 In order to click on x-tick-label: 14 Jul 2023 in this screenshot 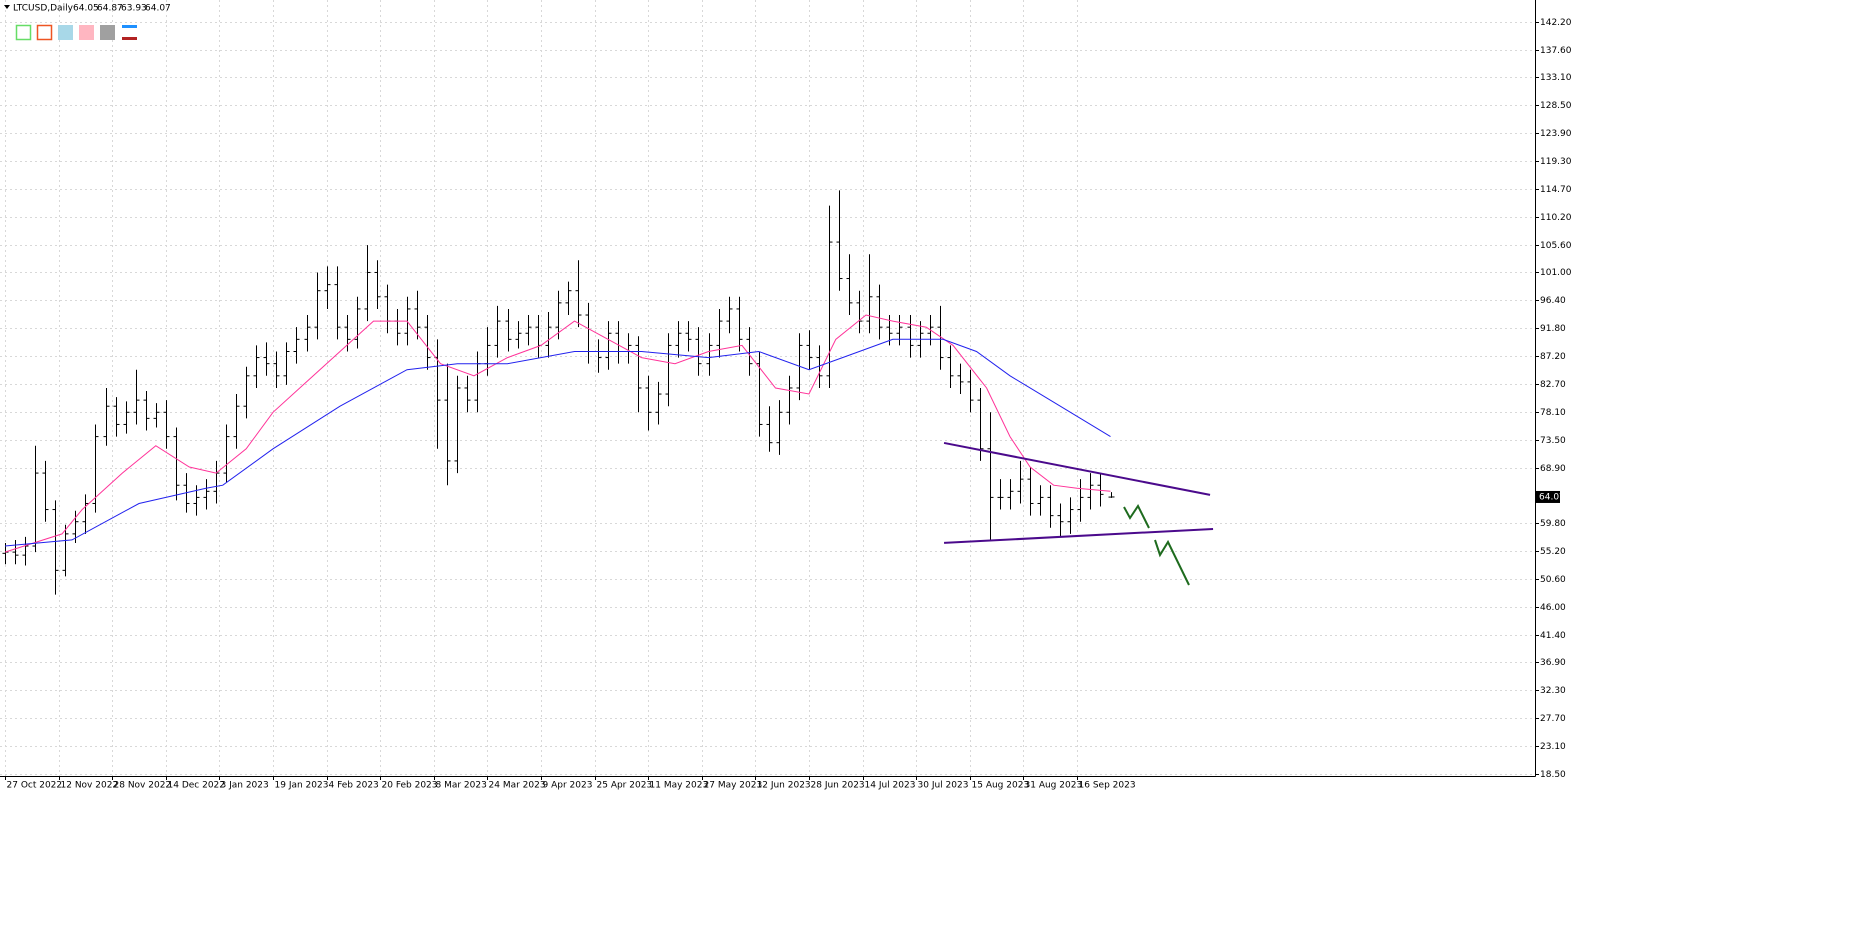, I will do `click(890, 786)`.